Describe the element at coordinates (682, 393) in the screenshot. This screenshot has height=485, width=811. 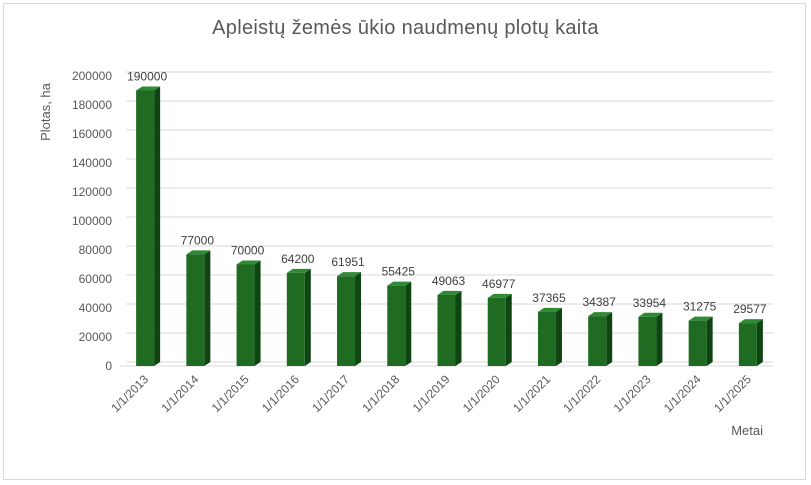
I see `x-tick-label: 1/1/2024` at that location.